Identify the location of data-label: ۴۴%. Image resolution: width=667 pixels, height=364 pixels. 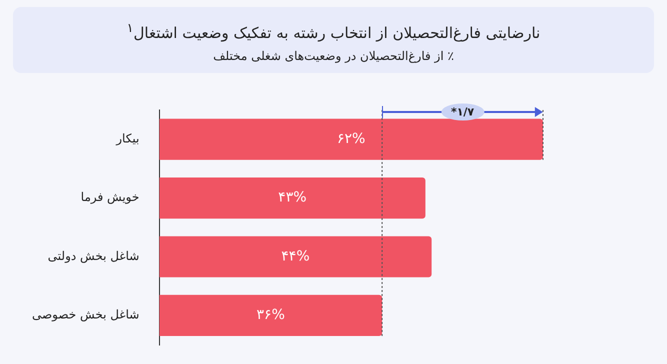
(295, 256).